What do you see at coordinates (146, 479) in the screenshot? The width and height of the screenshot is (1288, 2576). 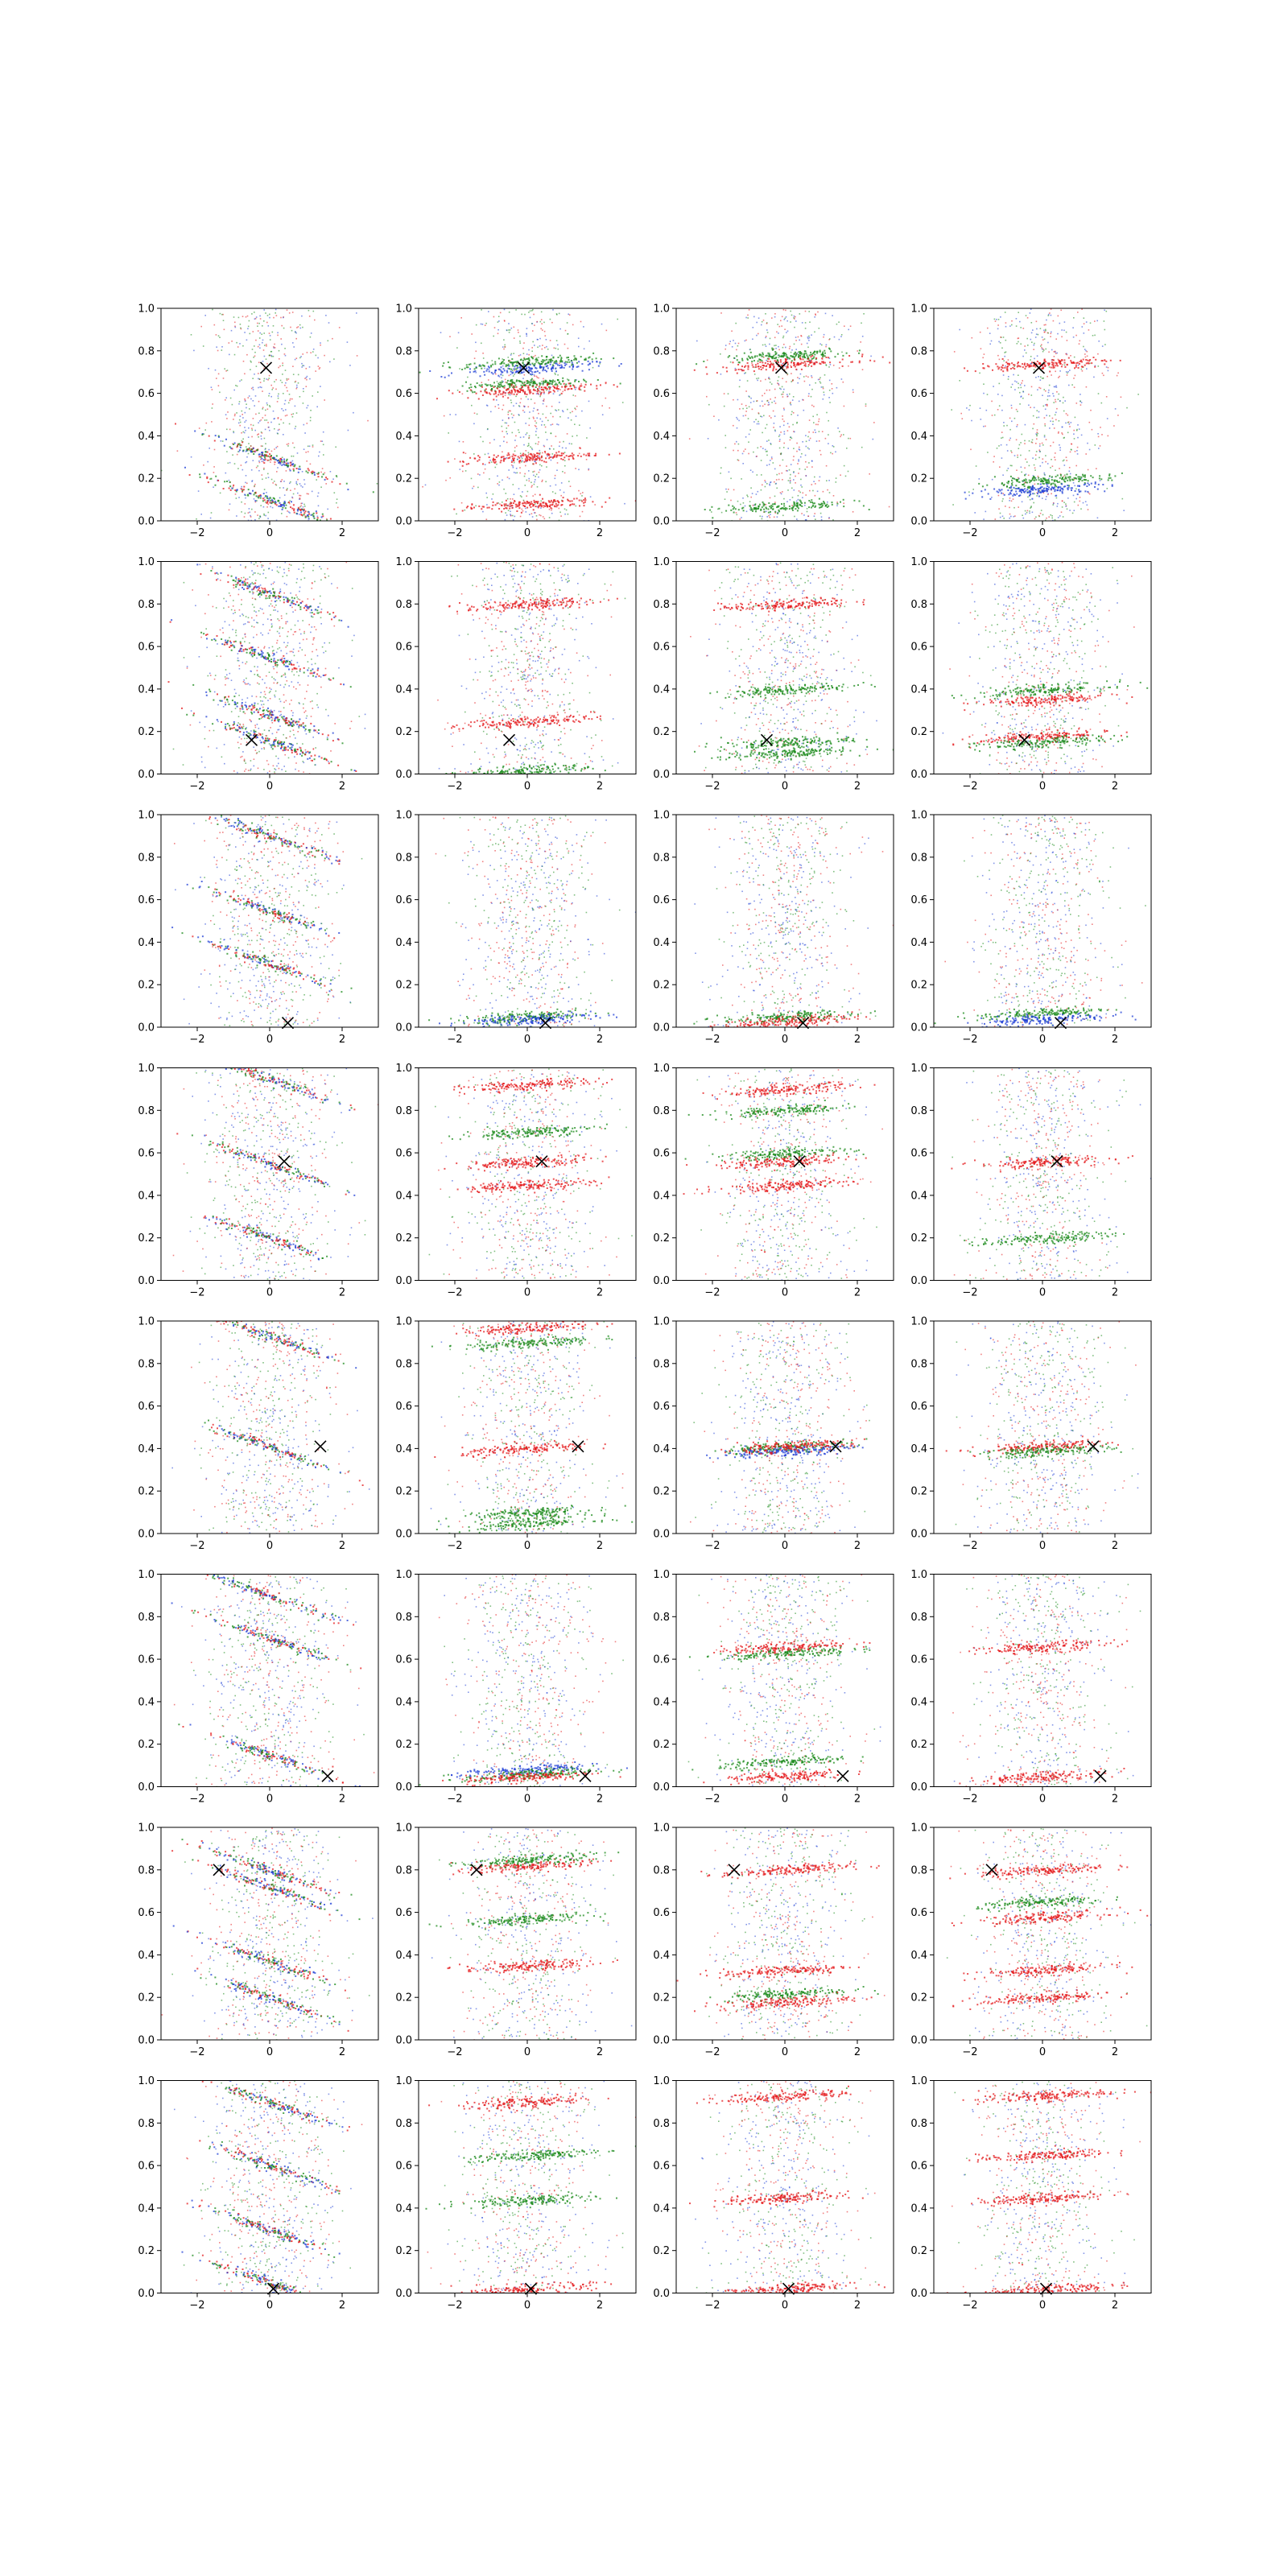 I see `y-tick-label: 0.2` at bounding box center [146, 479].